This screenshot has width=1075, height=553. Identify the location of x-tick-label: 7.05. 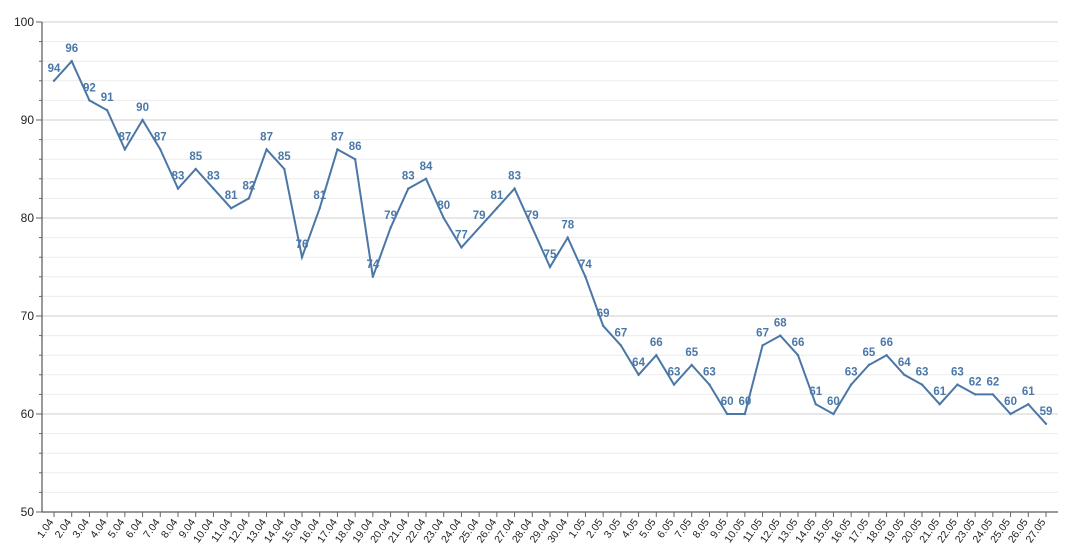
(684, 529).